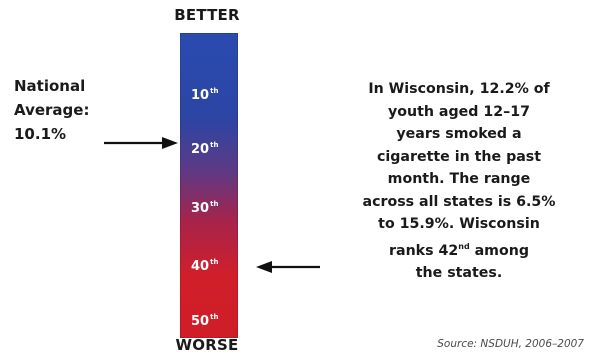  I want to click on national-average-value: 10.1%, so click(40, 134).